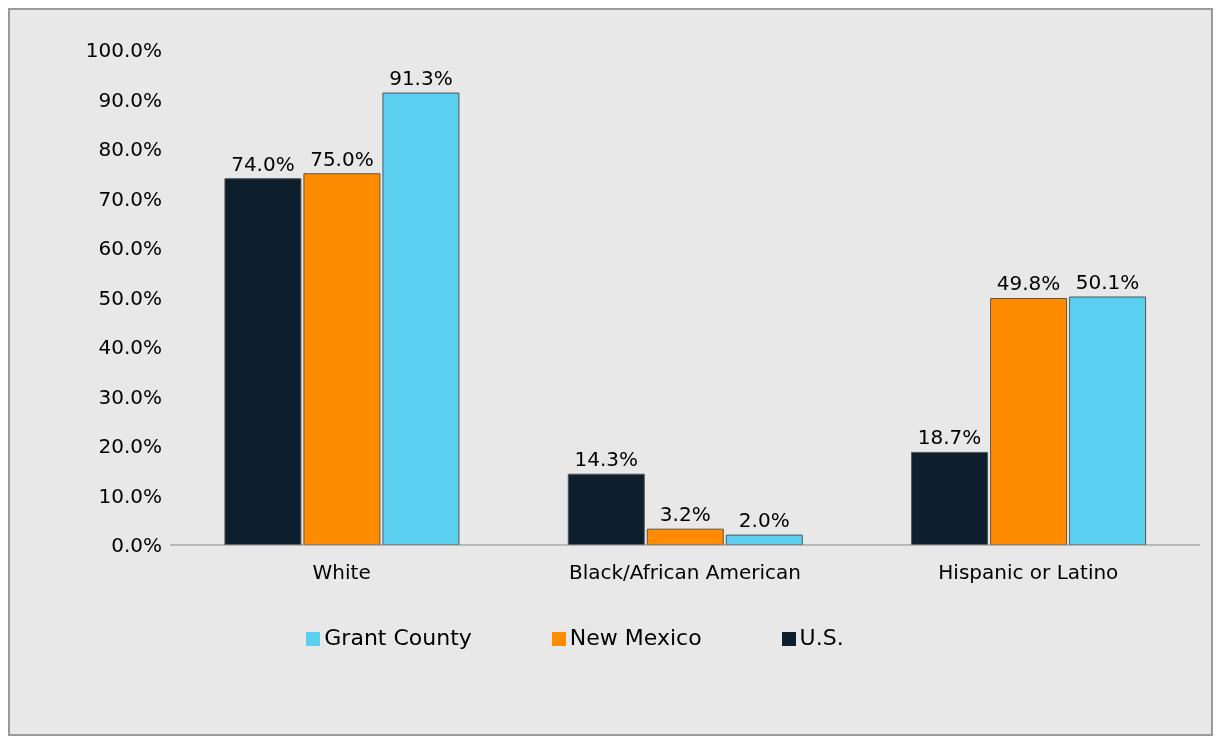  Describe the element at coordinates (764, 520) in the screenshot. I see `data-label: 2.0%` at that location.